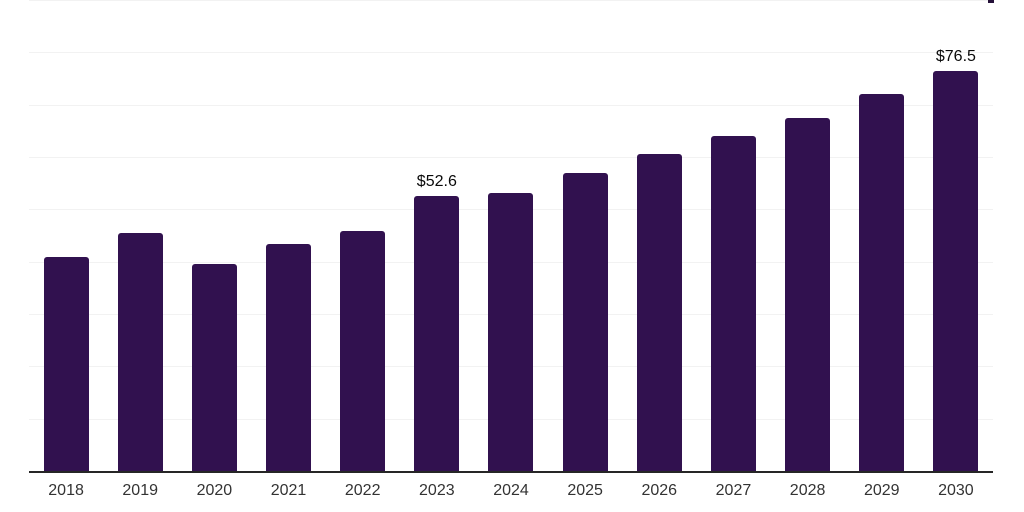 This screenshot has height=512, width=1024. I want to click on bar-2027, so click(733, 303).